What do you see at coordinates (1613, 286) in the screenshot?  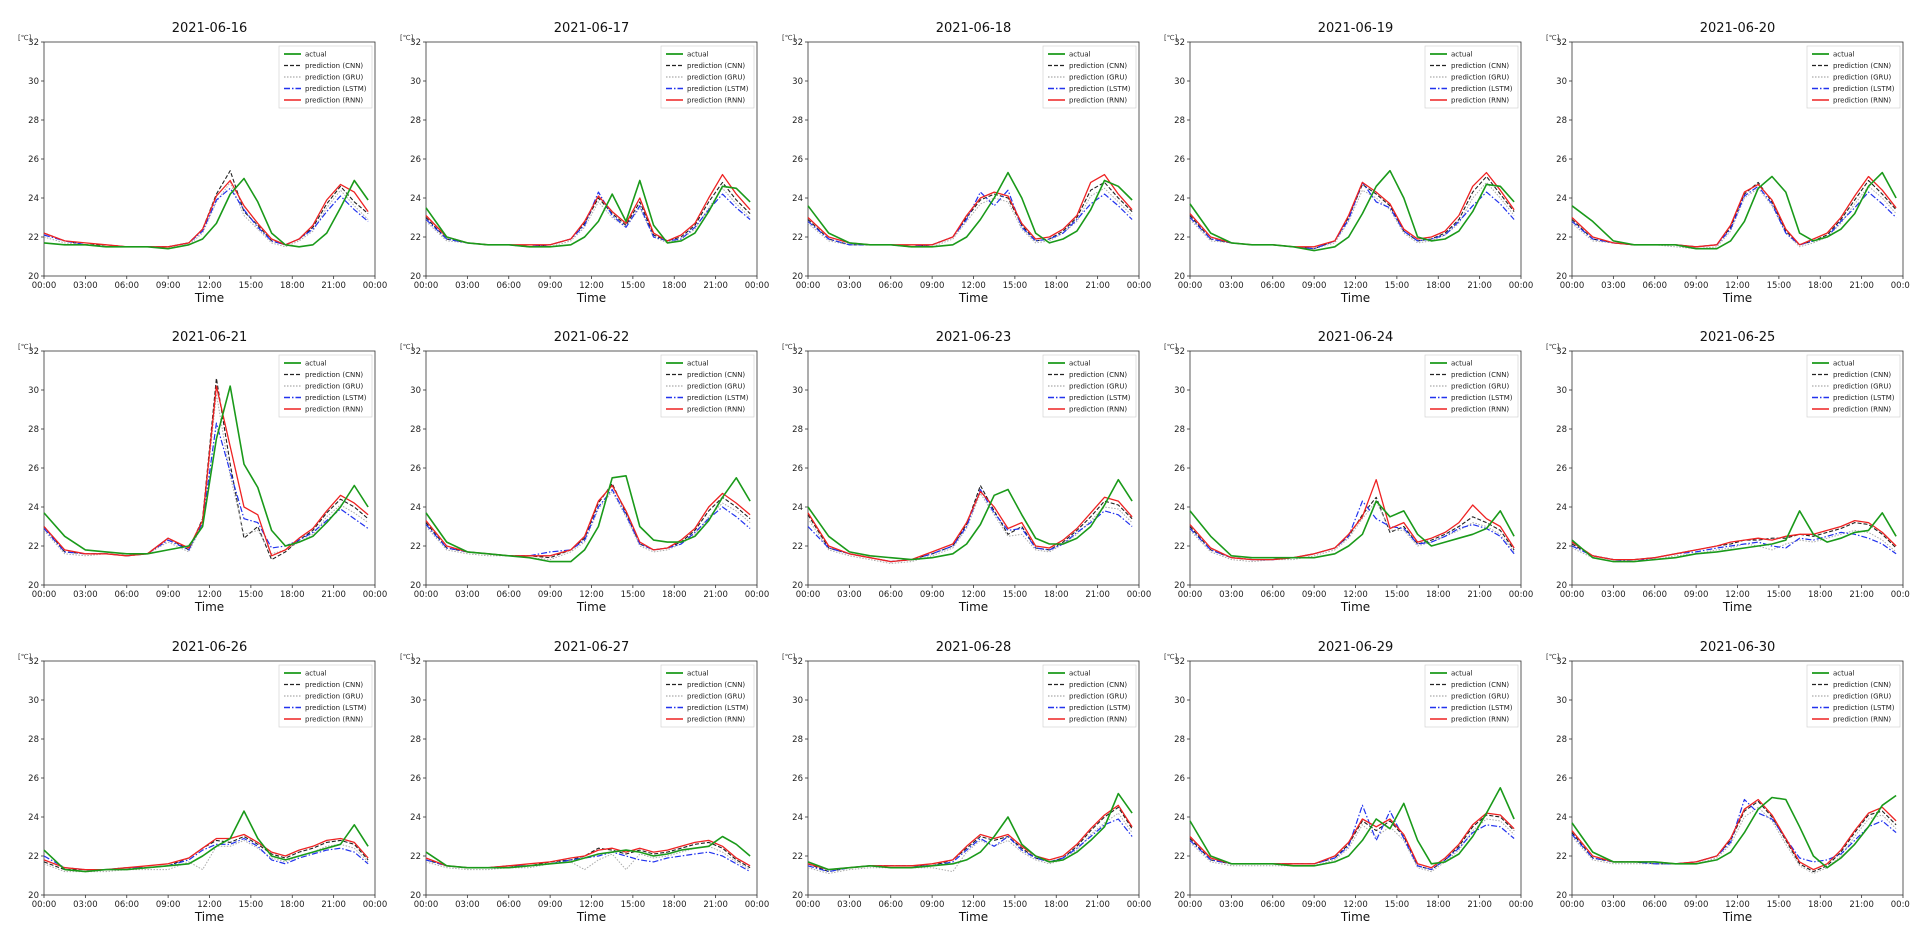 I see `x-tick-label: 03:00` at bounding box center [1613, 286].